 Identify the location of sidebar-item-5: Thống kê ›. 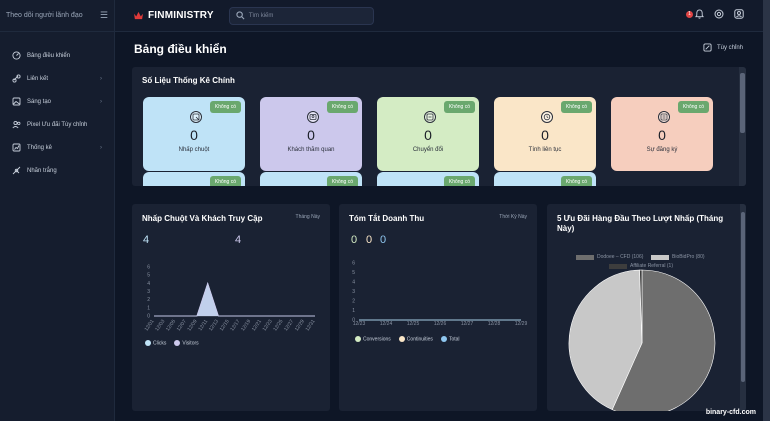
(57, 147).